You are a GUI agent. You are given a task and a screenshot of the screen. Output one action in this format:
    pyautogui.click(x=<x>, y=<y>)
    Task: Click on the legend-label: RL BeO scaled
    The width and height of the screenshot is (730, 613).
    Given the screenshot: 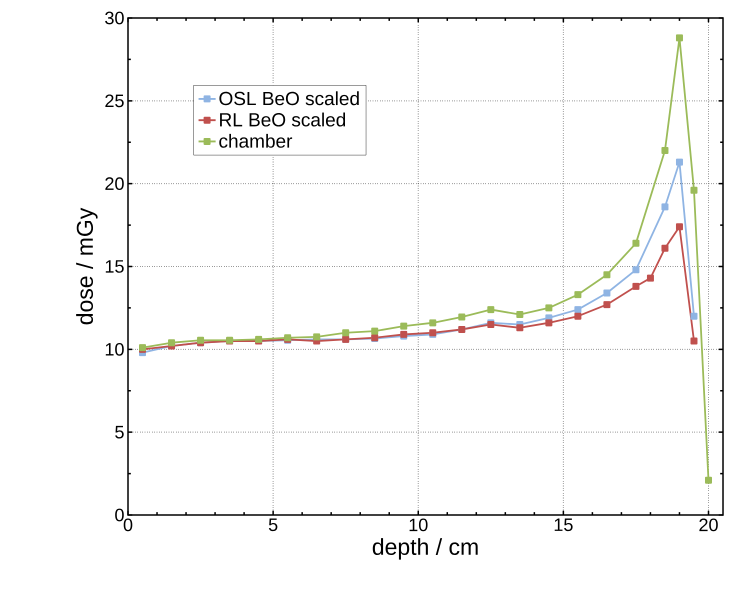 What is the action you would take?
    pyautogui.click(x=283, y=119)
    